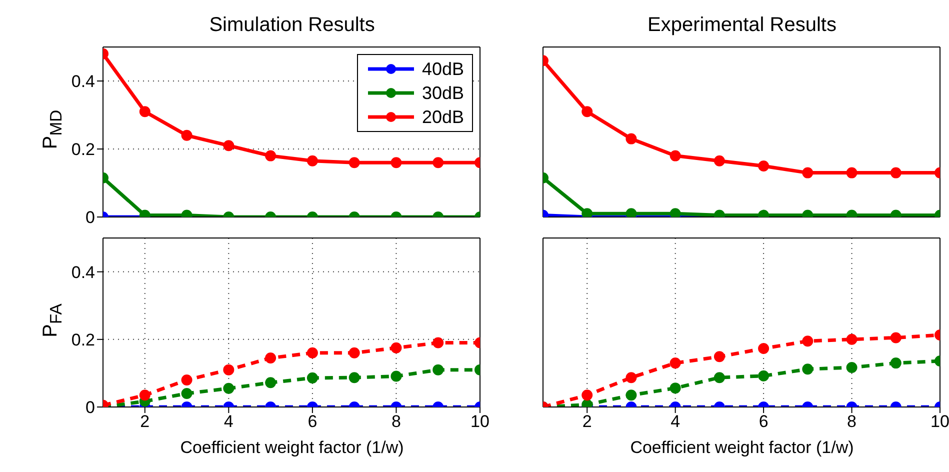 Image resolution: width=949 pixels, height=472 pixels. Describe the element at coordinates (443, 69) in the screenshot. I see `legend-label: 40dB` at that location.